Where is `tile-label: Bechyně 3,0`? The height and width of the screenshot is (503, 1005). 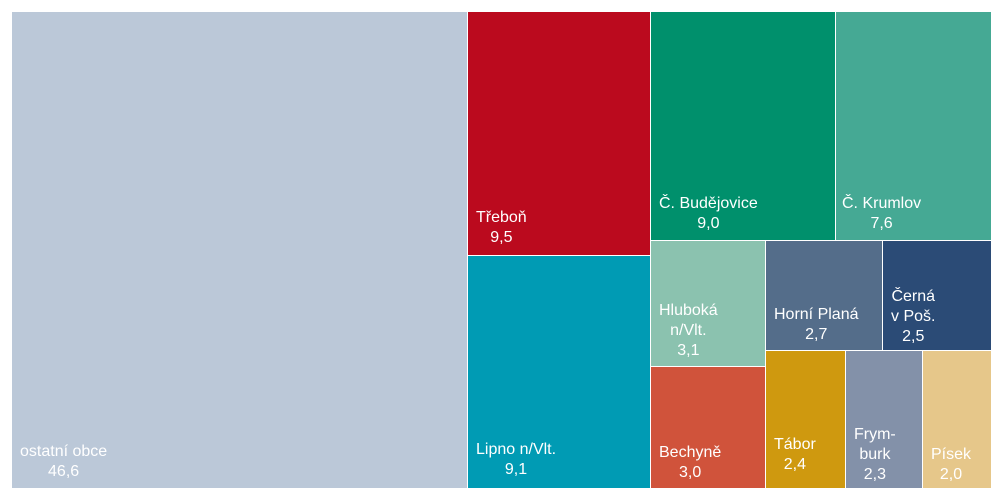 tile-label: Bechyně 3,0 is located at coordinates (690, 463).